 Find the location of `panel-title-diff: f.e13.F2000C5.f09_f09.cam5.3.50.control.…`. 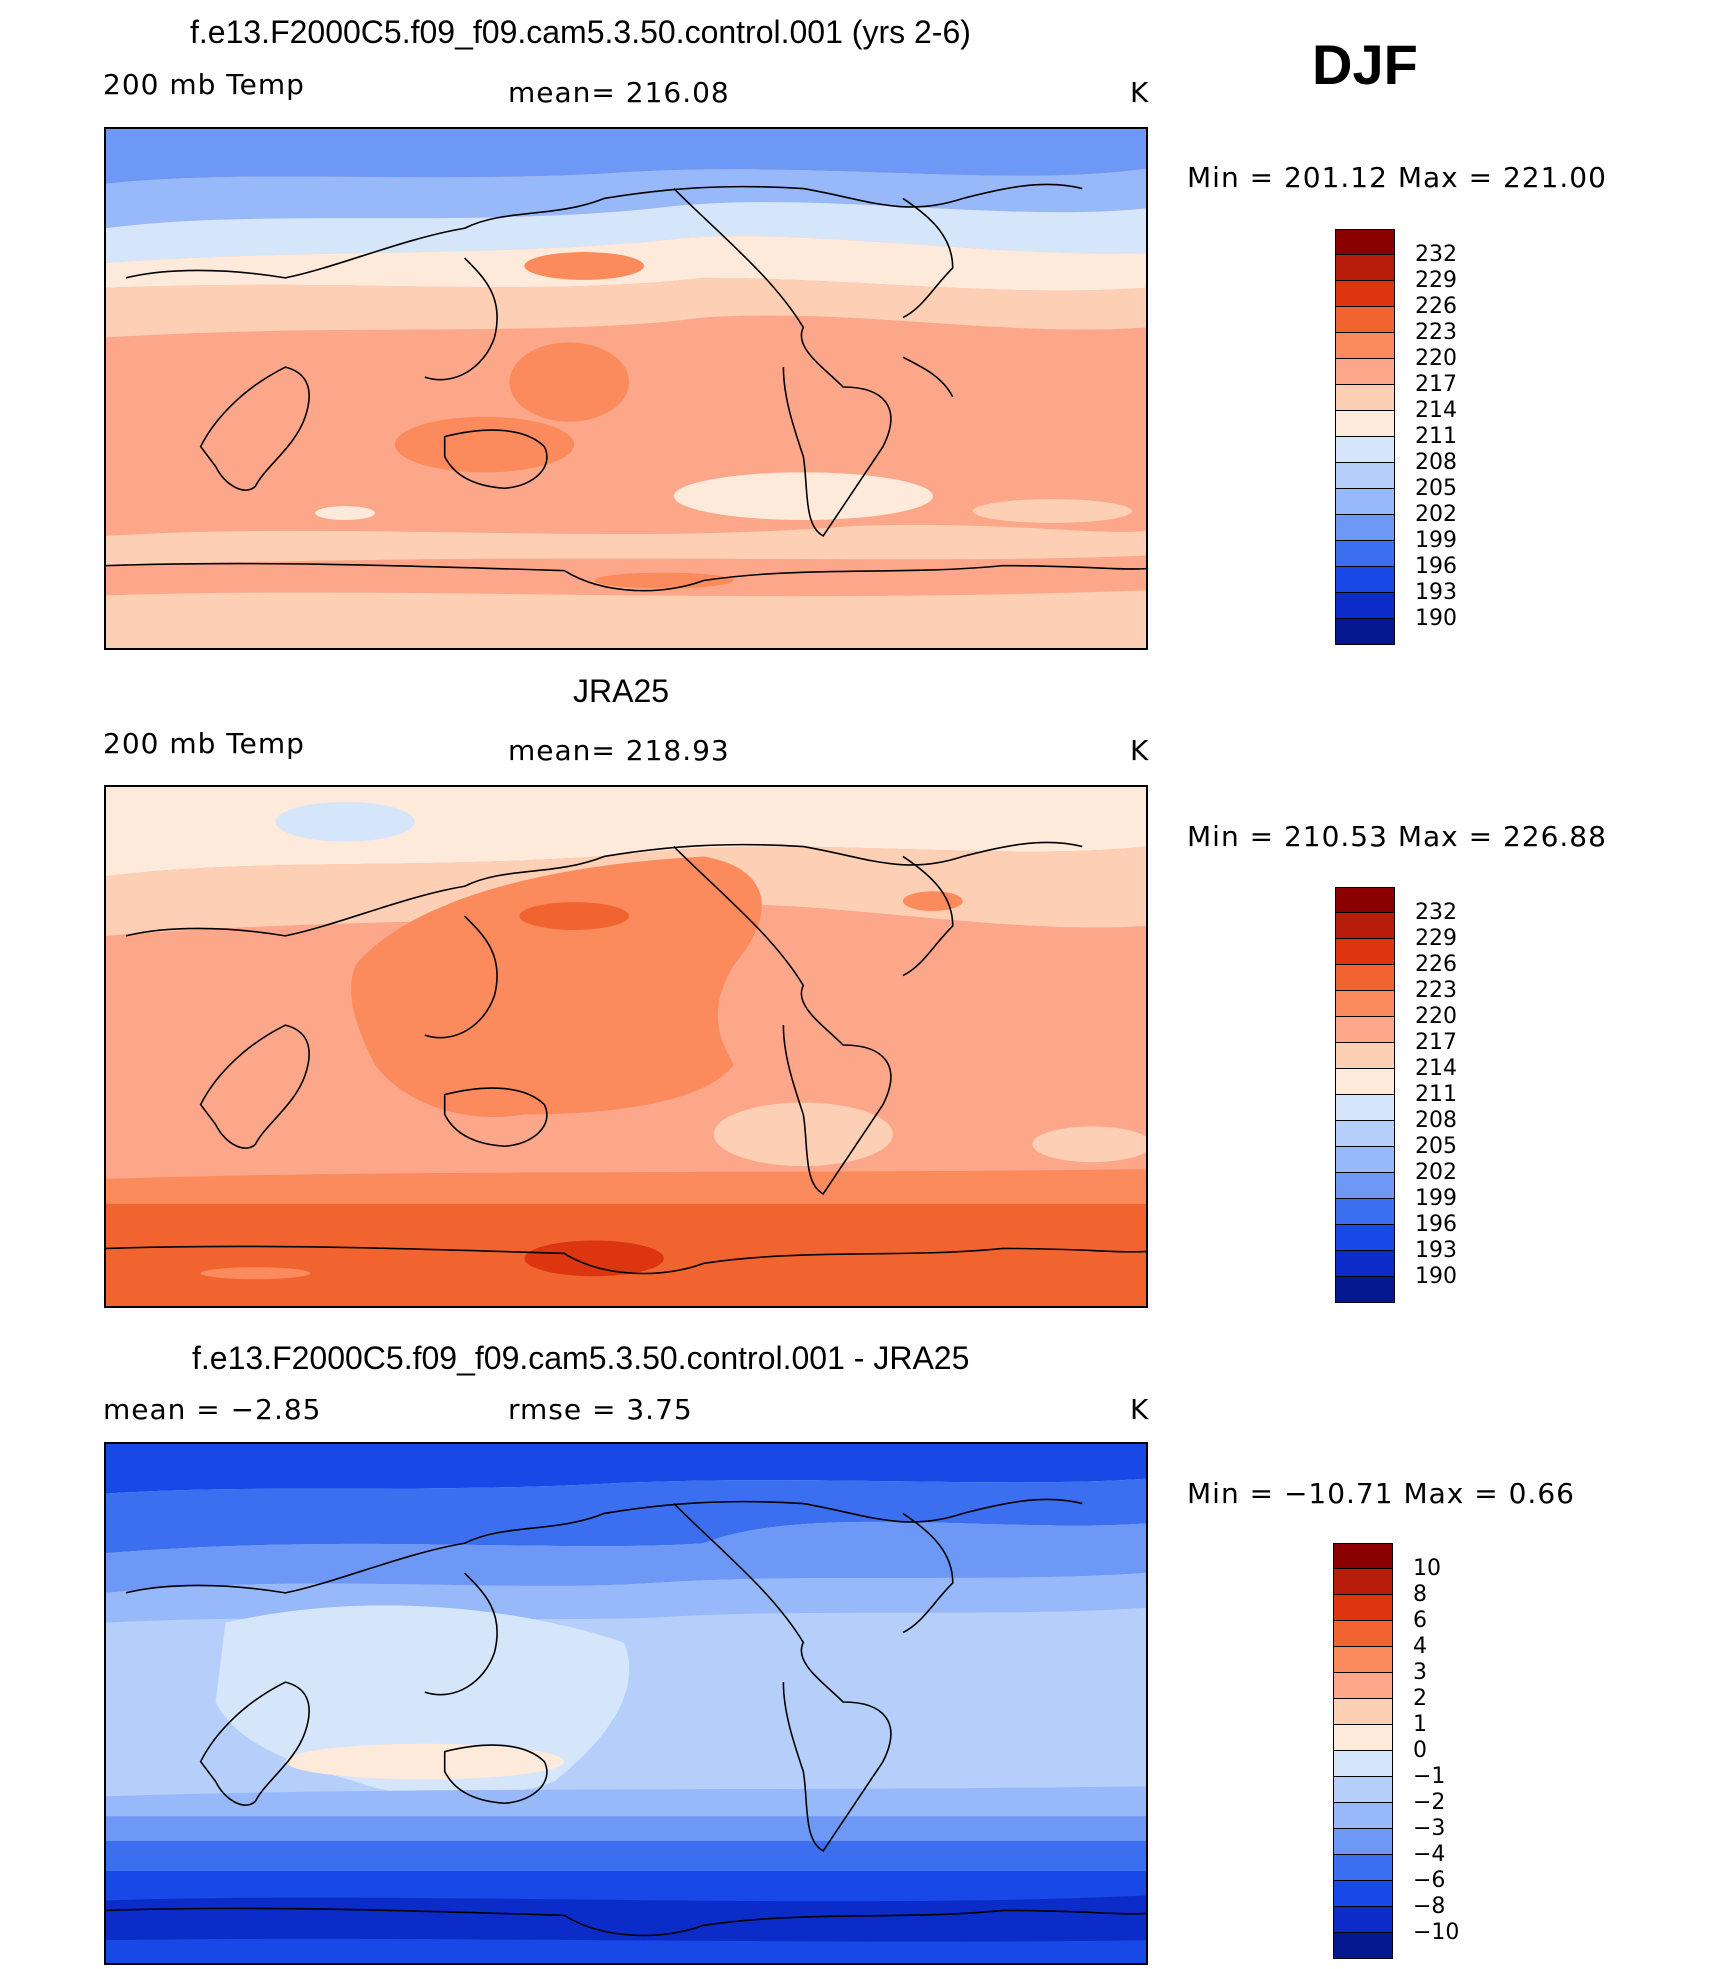

panel-title-diff: f.e13.F2000C5.f09_f09.cam5.3.50.control.… is located at coordinates (581, 1358).